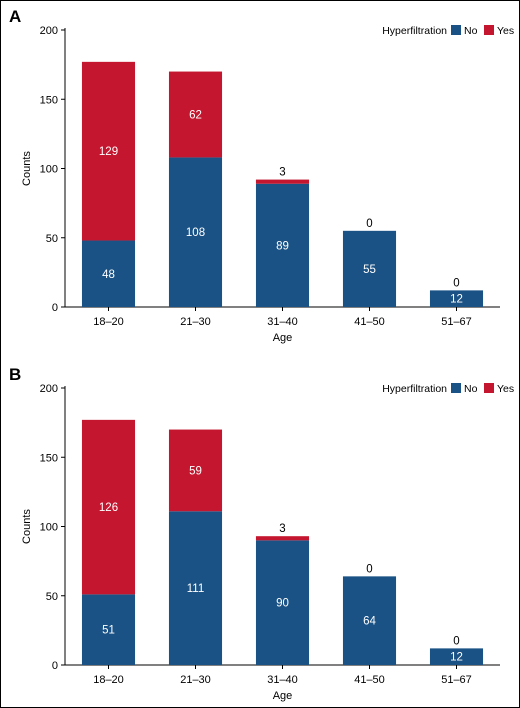  I want to click on panel-label-a: A, so click(15, 16).